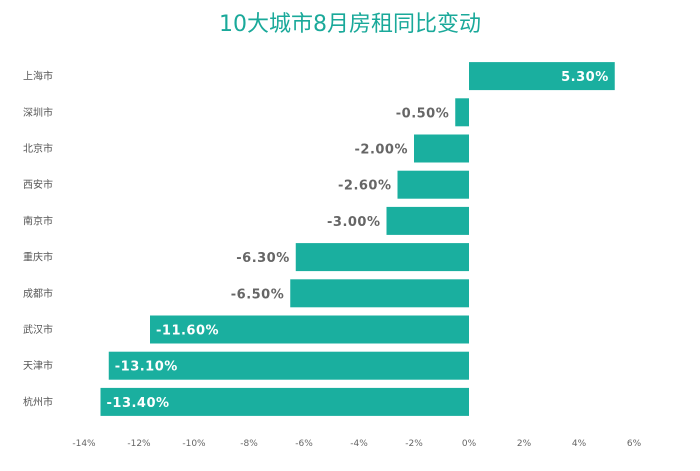  What do you see at coordinates (350, 24) in the screenshot?
I see `chart-title: 10大城市8月房租同比变动` at bounding box center [350, 24].